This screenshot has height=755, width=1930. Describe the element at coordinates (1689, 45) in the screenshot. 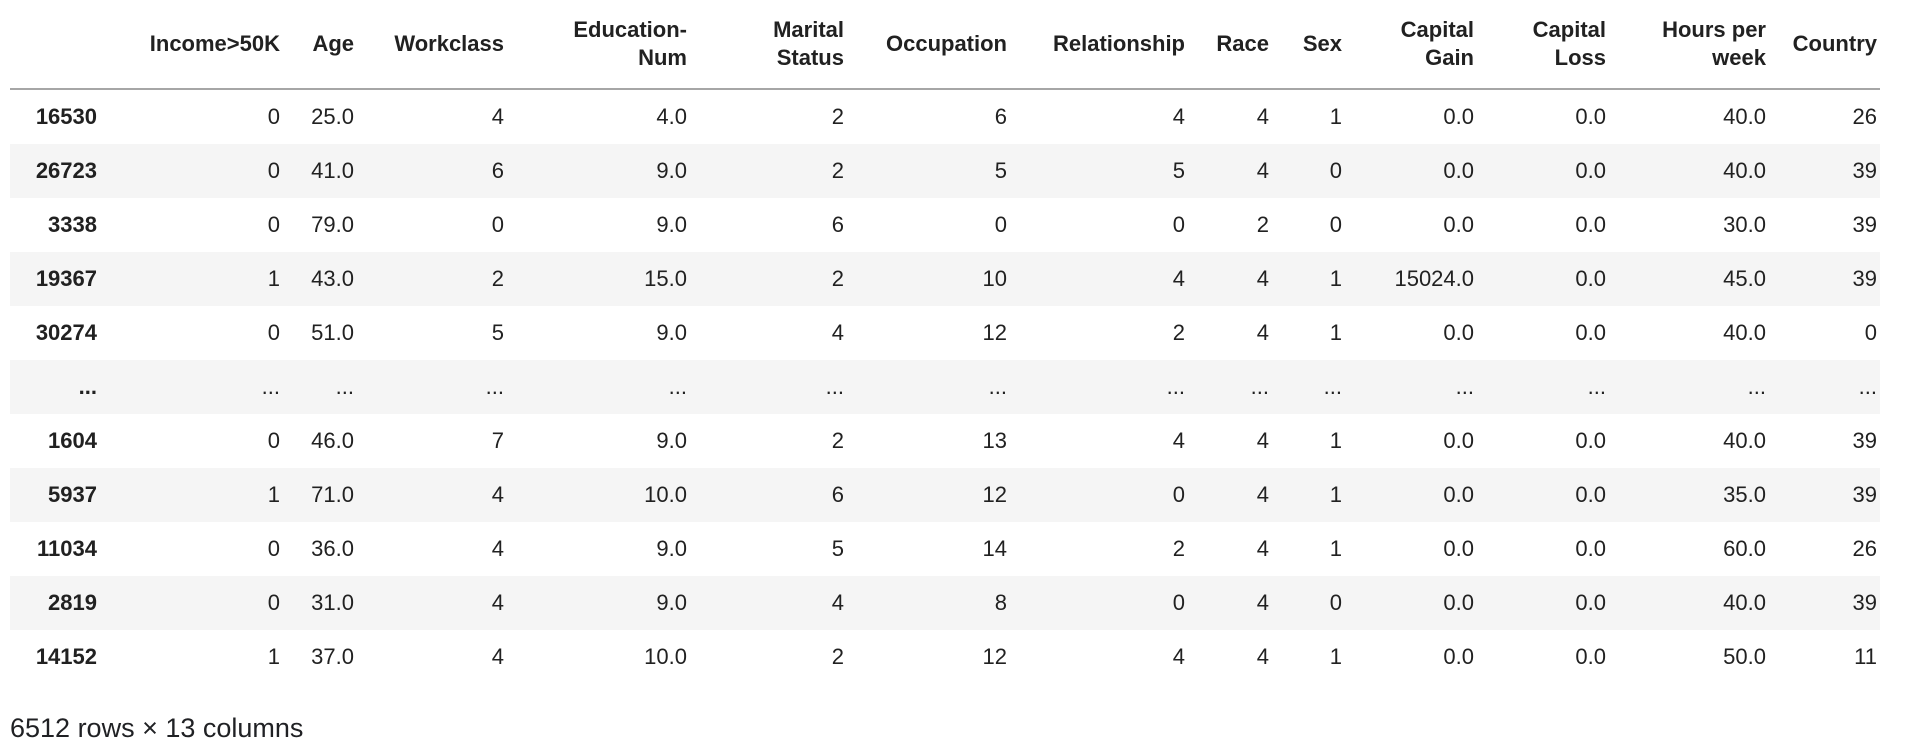

I see `column-header: Hours per week` at that location.